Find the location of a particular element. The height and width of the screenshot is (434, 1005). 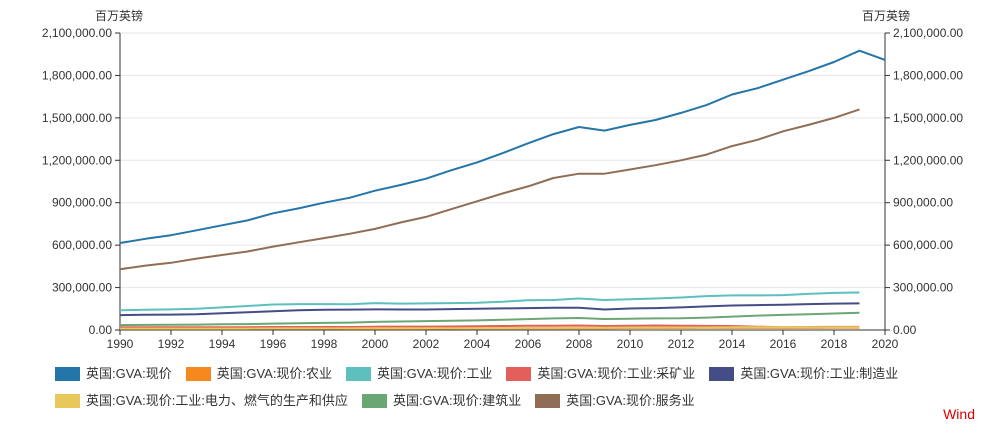

x-tick-label: 2012 is located at coordinates (681, 344).